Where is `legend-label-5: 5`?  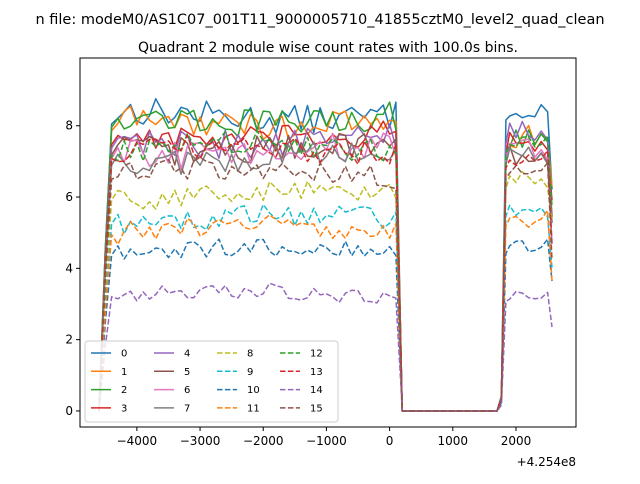
legend-label-5: 5 is located at coordinates (187, 372).